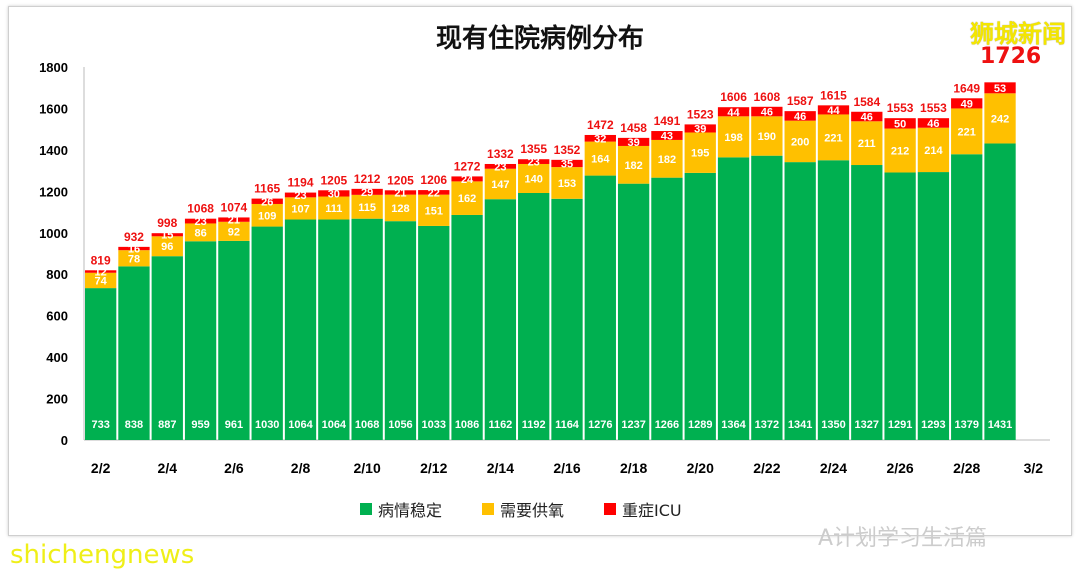 The width and height of the screenshot is (1080, 579). What do you see at coordinates (200, 209) in the screenshot?
I see `total-label: 1068` at bounding box center [200, 209].